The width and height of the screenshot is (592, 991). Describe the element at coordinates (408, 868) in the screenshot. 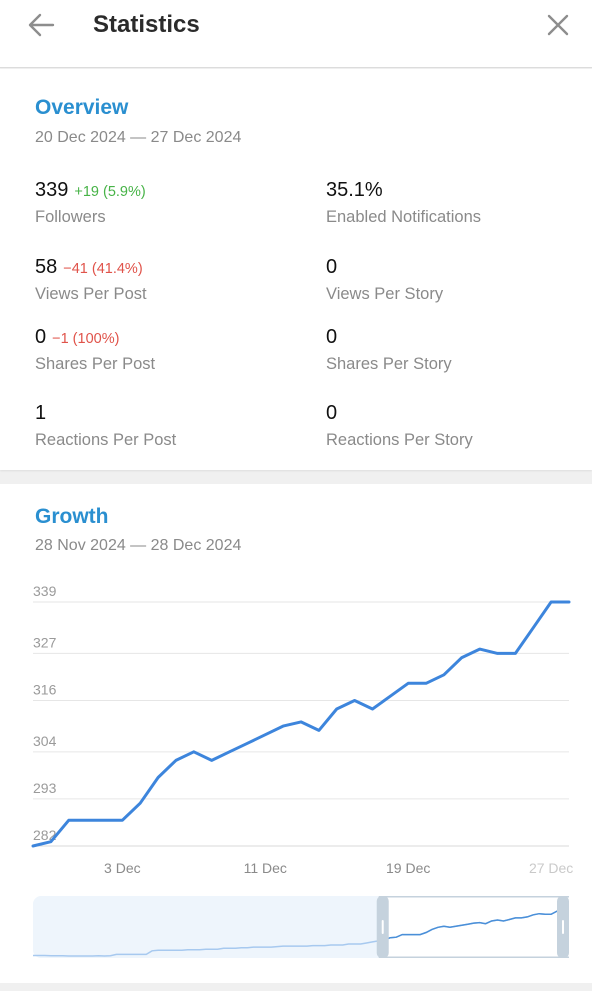

I see `x-tick-label: 19 Dec` at that location.